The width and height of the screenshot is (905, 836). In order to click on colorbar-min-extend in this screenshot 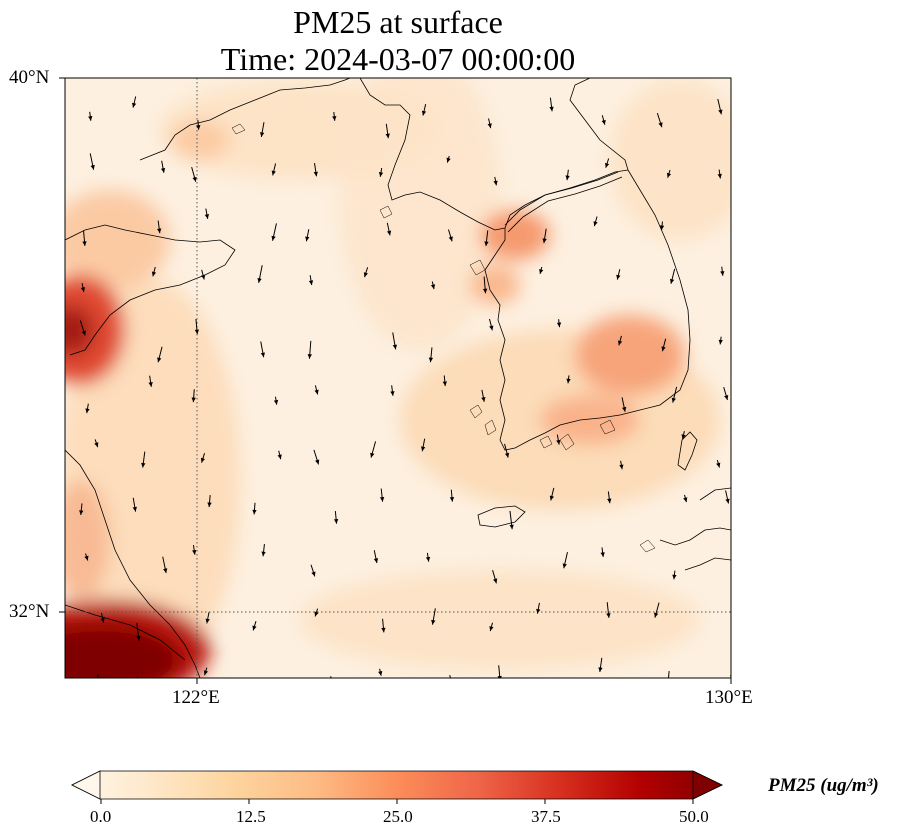, I will do `click(86, 785)`.